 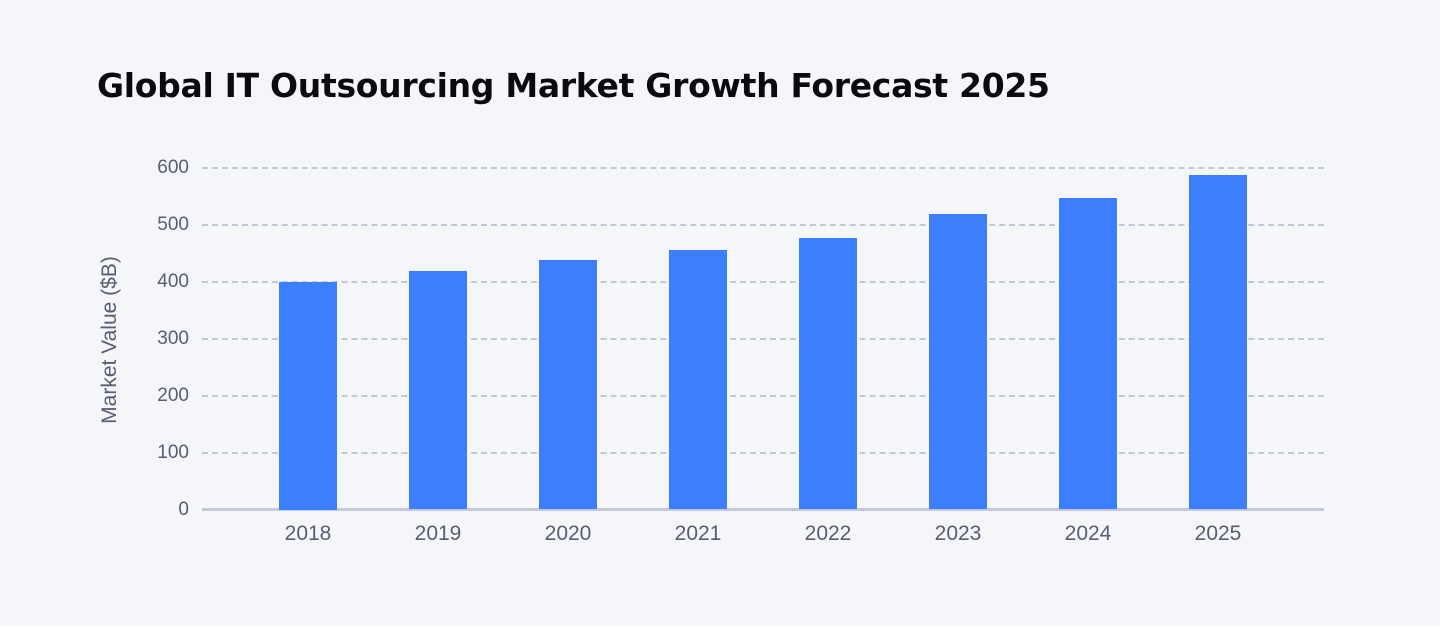 What do you see at coordinates (828, 533) in the screenshot?
I see `x-tick-label: 2022` at bounding box center [828, 533].